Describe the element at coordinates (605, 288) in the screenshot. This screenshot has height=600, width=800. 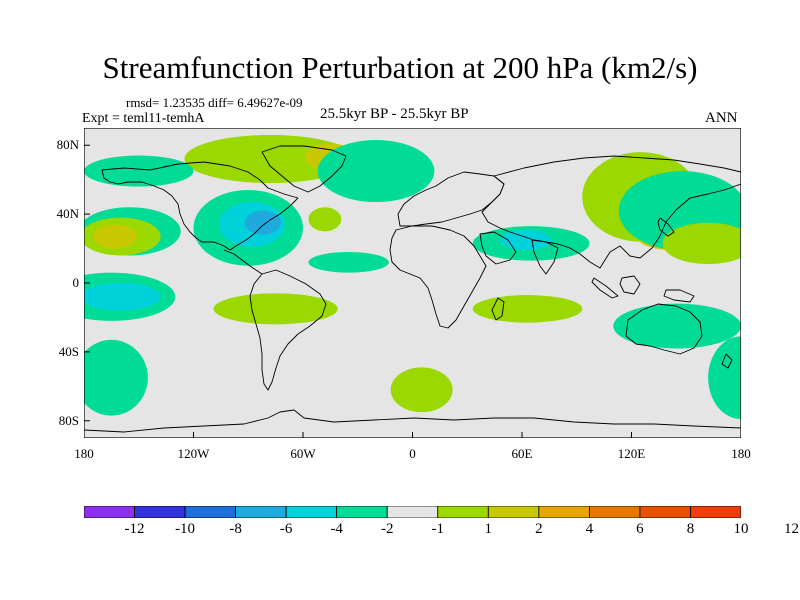
I see `coastline-sumatra` at that location.